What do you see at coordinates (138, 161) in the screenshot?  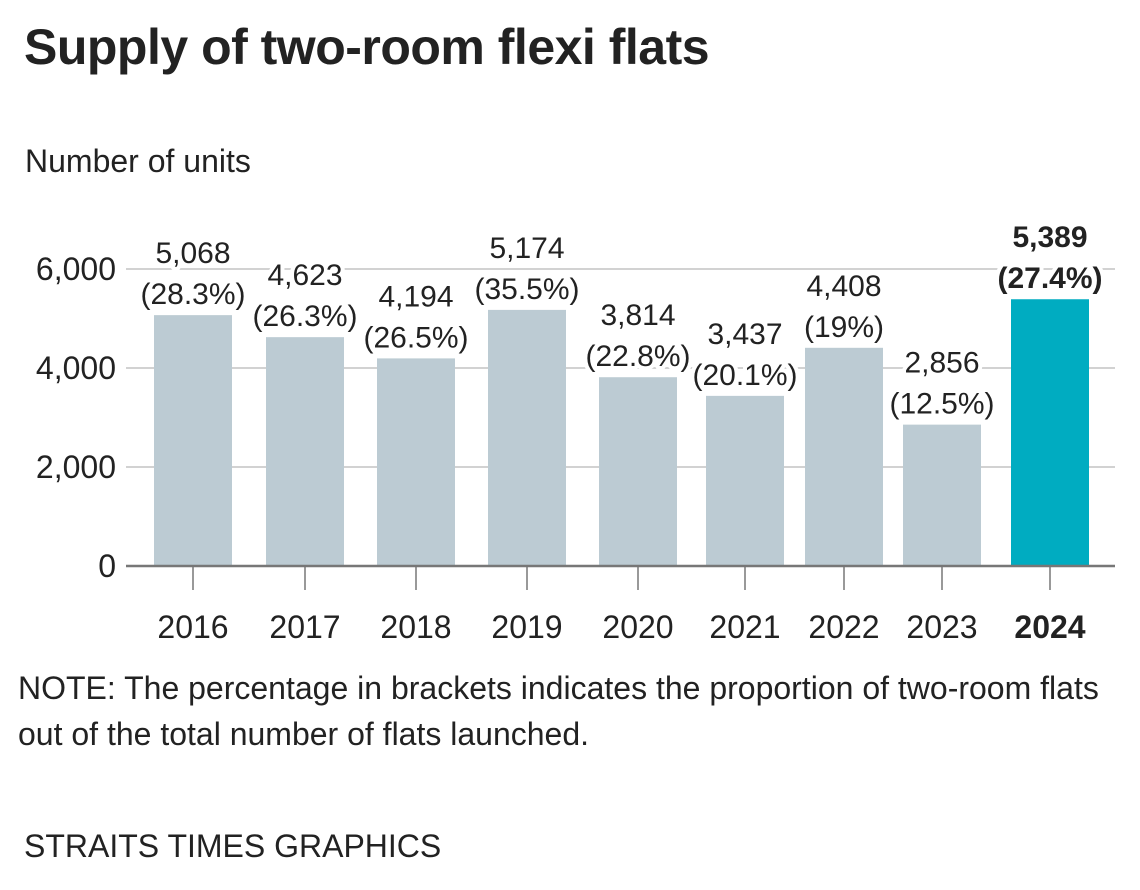 I see `y-axis-label: Number of units` at bounding box center [138, 161].